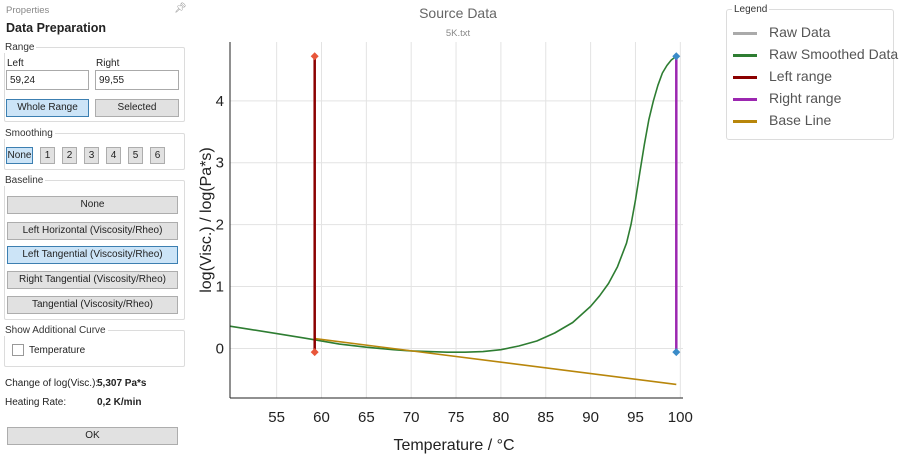  I want to click on panel-header: Properties, so click(28, 10).